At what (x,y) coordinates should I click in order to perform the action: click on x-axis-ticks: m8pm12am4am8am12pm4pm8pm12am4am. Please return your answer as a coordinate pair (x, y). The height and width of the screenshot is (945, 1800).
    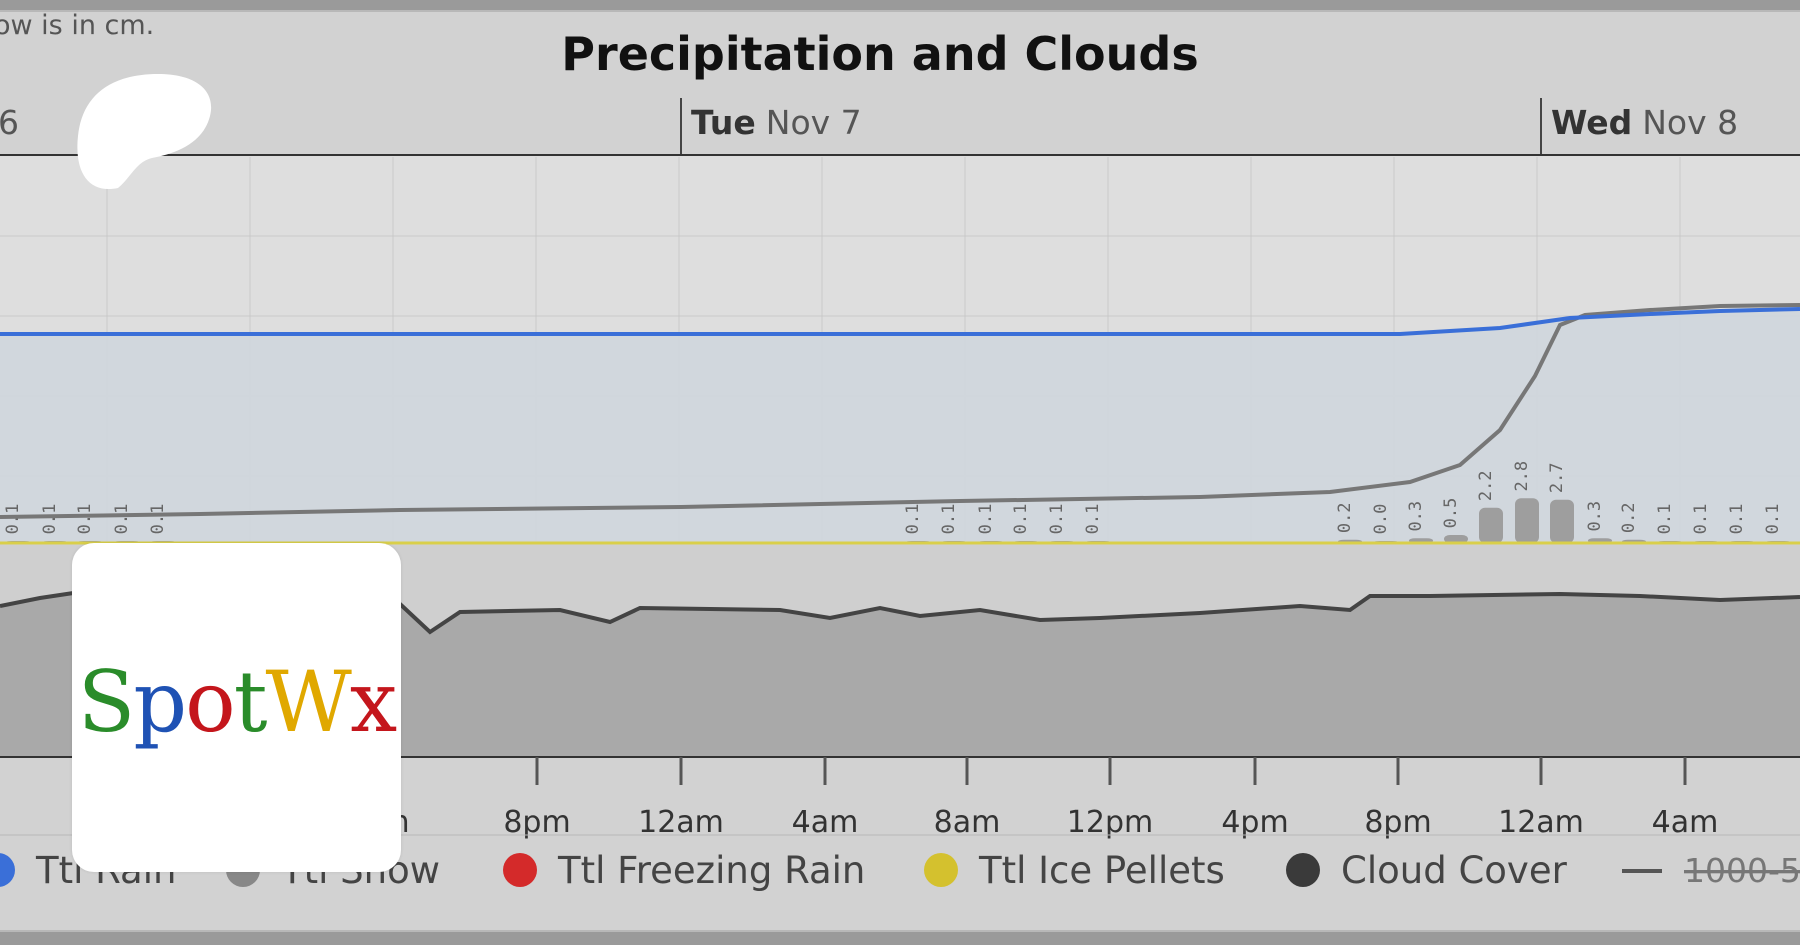
    Looking at the image, I should click on (1049, 798).